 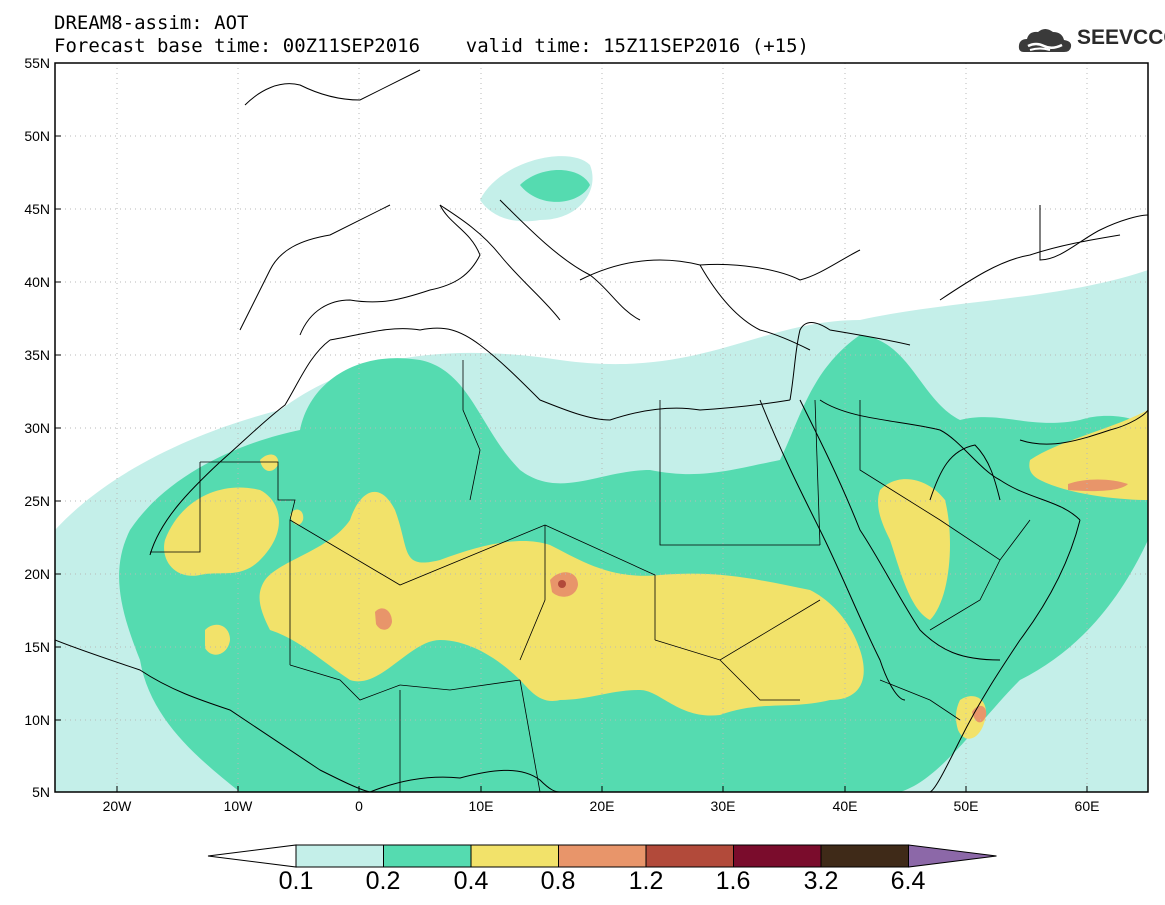 What do you see at coordinates (37, 63) in the screenshot?
I see `lat-label: 55N` at bounding box center [37, 63].